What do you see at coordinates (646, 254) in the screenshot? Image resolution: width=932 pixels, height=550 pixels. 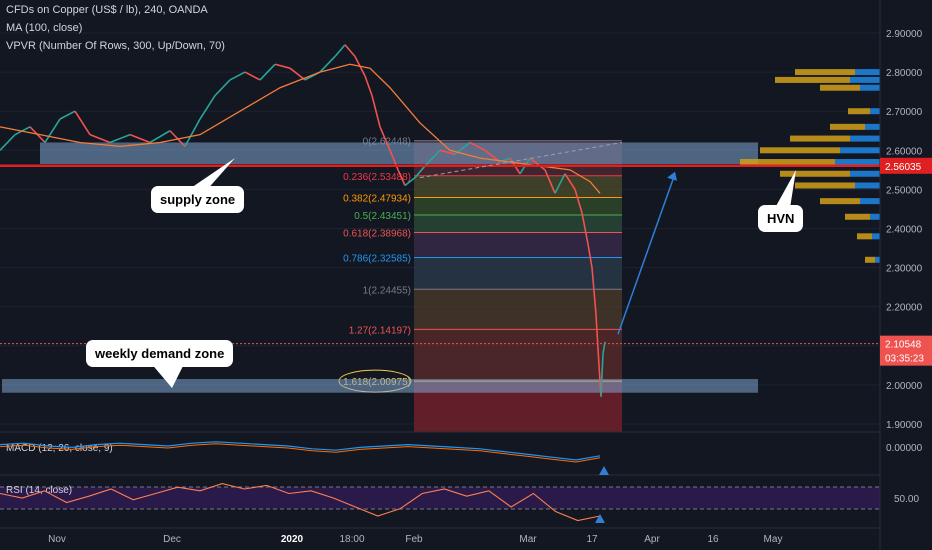 I see `projection-arrow` at bounding box center [646, 254].